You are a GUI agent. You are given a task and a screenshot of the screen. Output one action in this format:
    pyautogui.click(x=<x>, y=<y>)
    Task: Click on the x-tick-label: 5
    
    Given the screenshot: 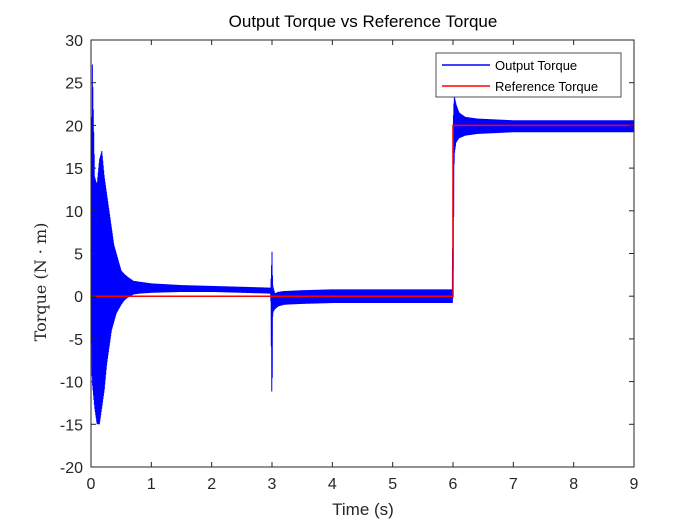 What is the action you would take?
    pyautogui.click(x=392, y=484)
    